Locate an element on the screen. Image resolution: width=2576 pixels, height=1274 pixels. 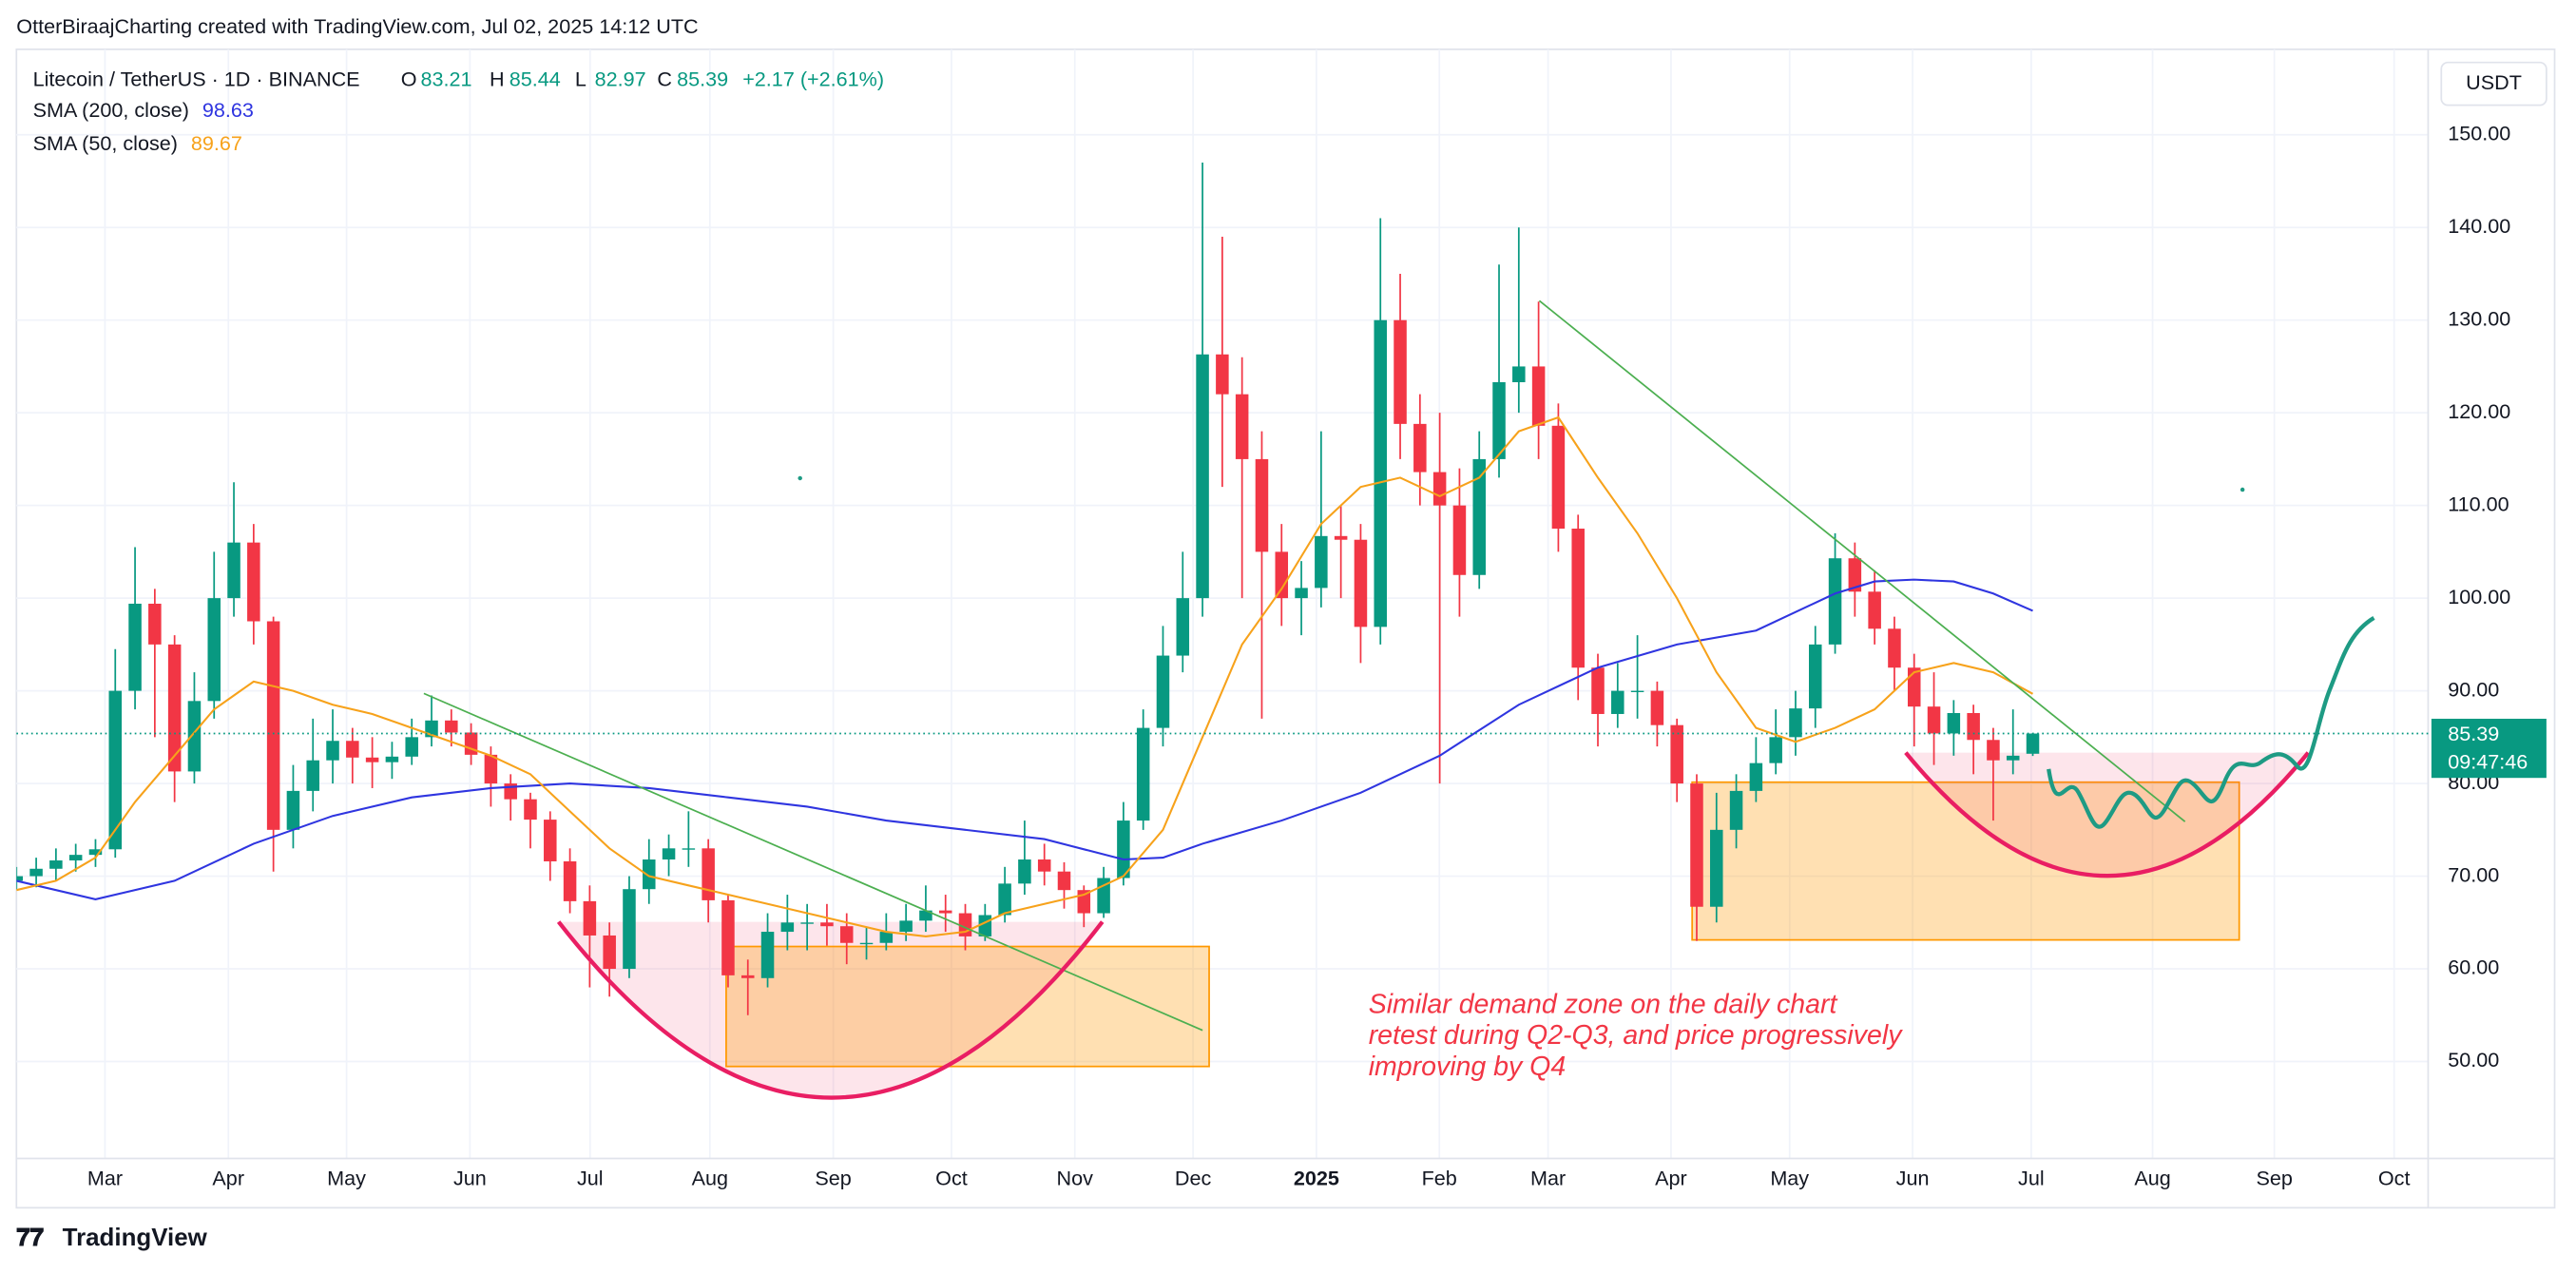
ohlc-value: 85.39 is located at coordinates (702, 78).